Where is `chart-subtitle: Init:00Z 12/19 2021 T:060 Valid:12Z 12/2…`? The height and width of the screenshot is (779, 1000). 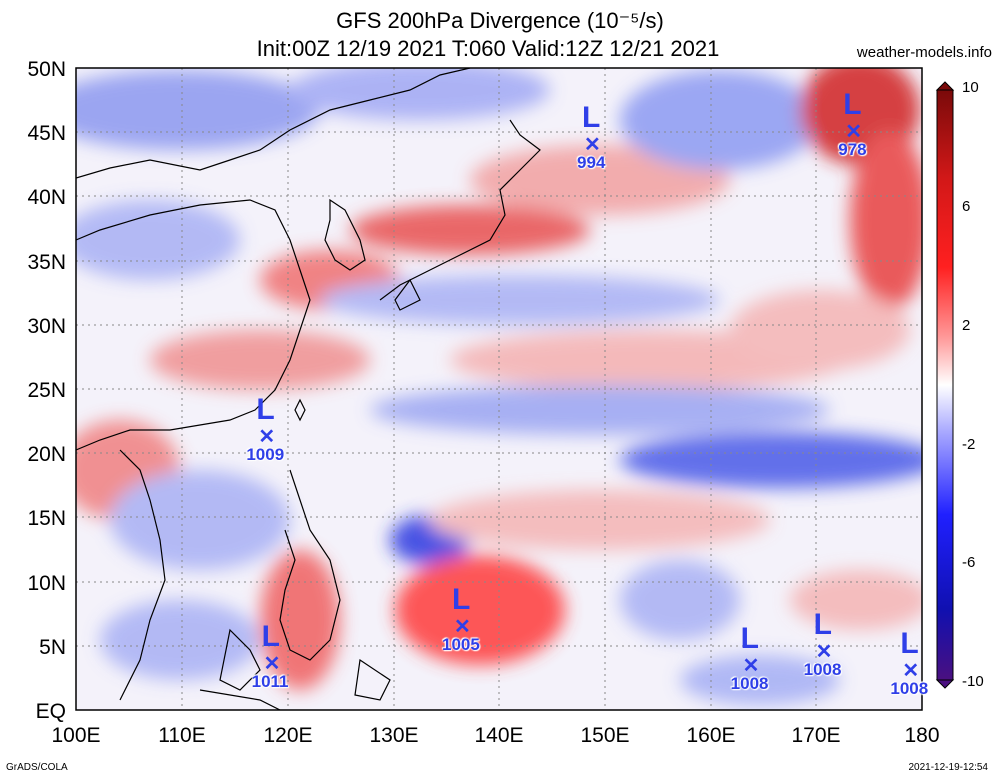
chart-subtitle: Init:00Z 12/19 2021 T:060 Valid:12Z 12/2… is located at coordinates (488, 48).